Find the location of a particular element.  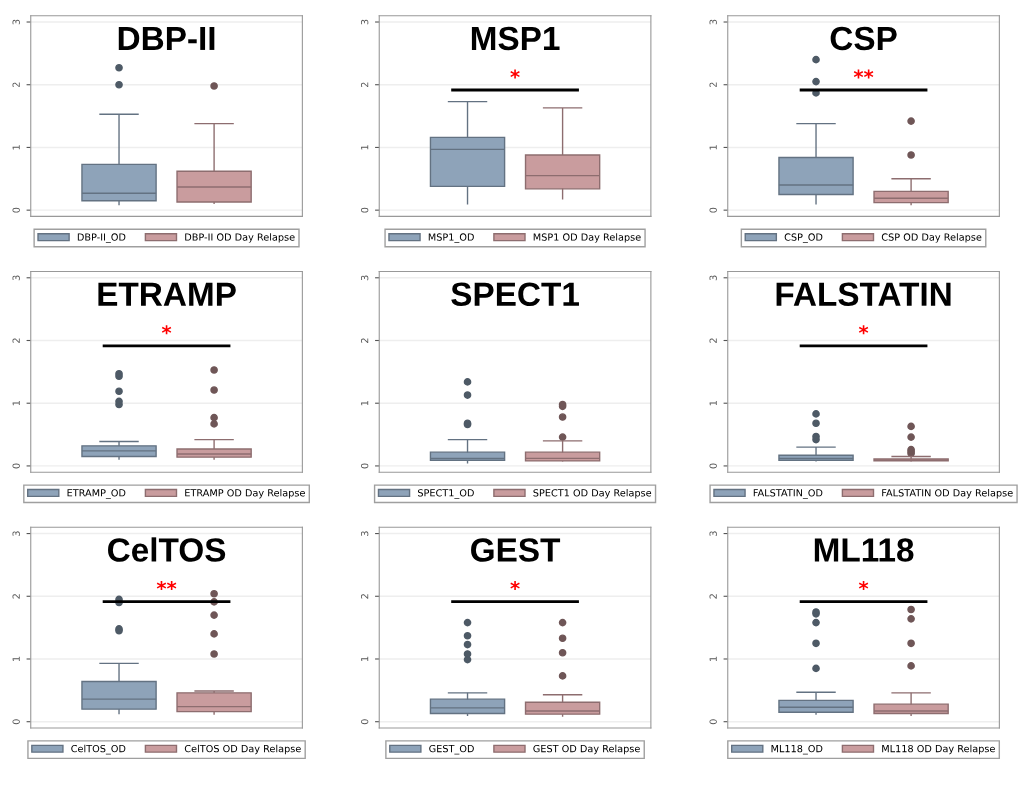

chart-title: ETRAMP is located at coordinates (167, 294).